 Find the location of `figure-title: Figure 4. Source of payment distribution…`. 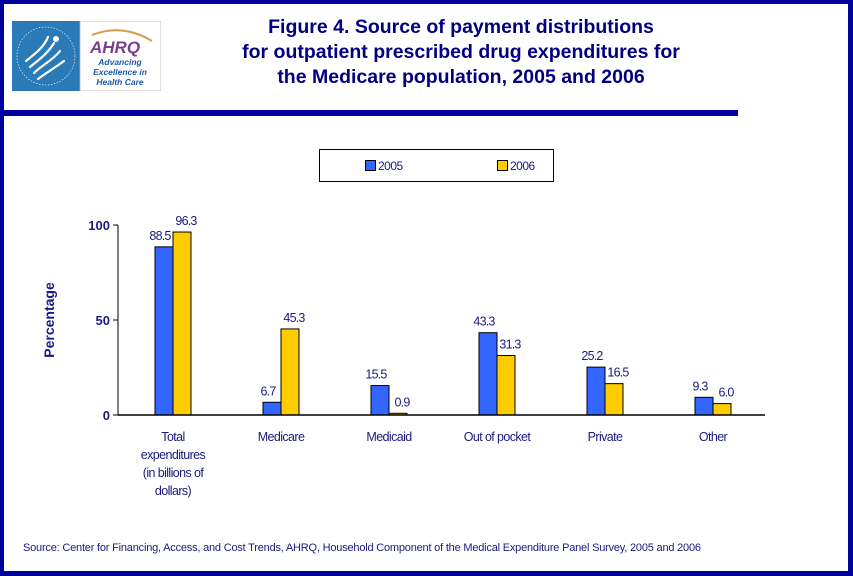

figure-title: Figure 4. Source of payment distribution… is located at coordinates (461, 52).